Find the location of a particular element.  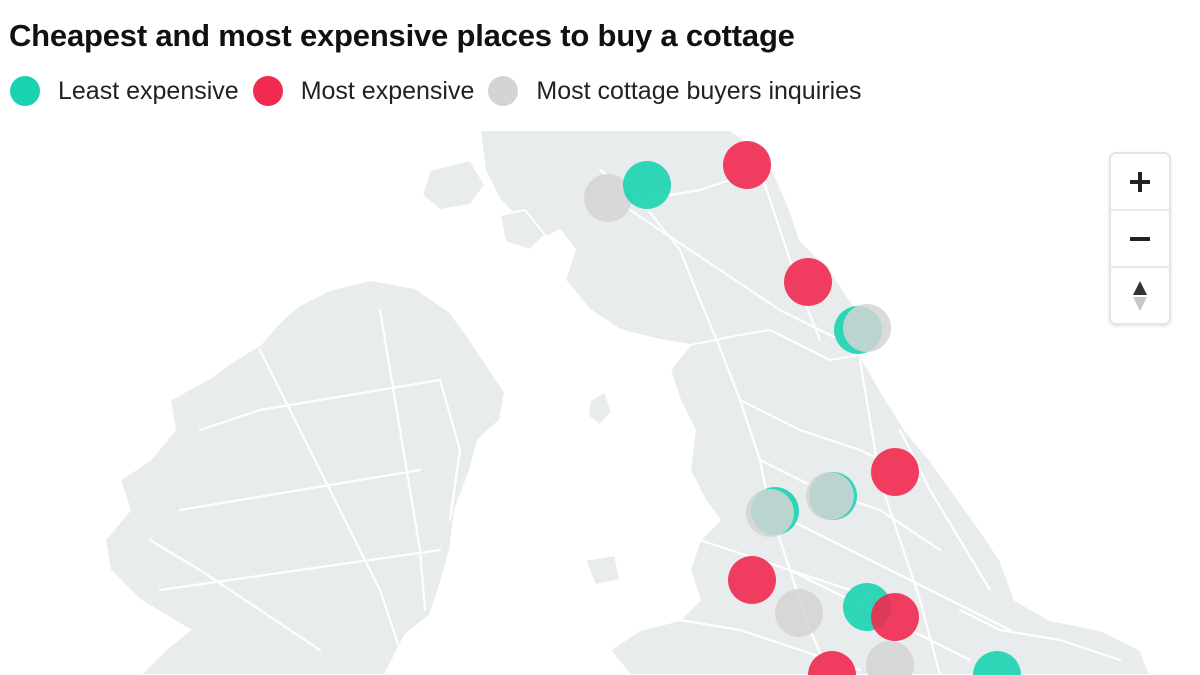

compass-icon is located at coordinates (1140, 295).